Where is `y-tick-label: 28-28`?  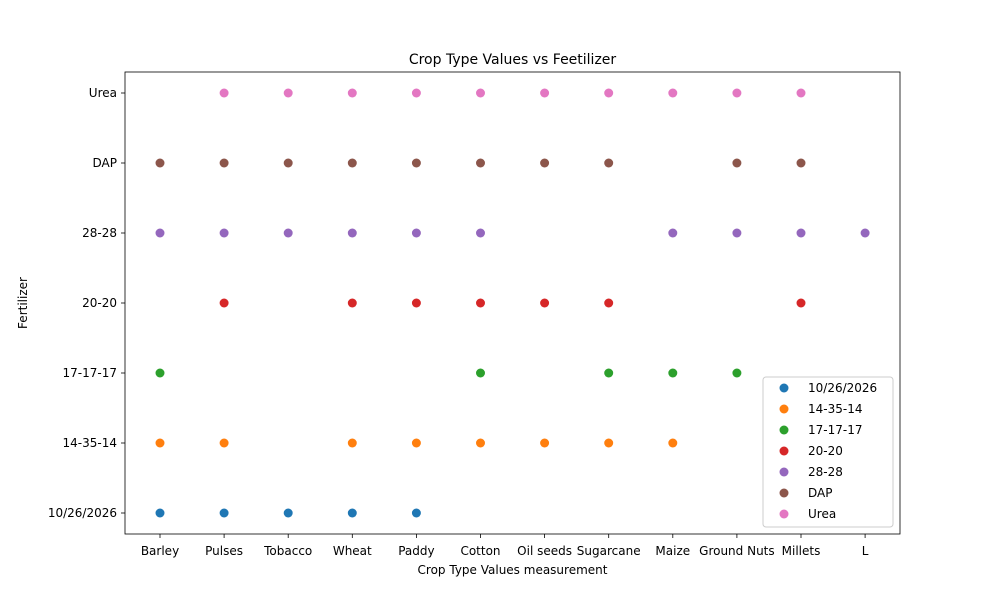
y-tick-label: 28-28 is located at coordinates (99, 233).